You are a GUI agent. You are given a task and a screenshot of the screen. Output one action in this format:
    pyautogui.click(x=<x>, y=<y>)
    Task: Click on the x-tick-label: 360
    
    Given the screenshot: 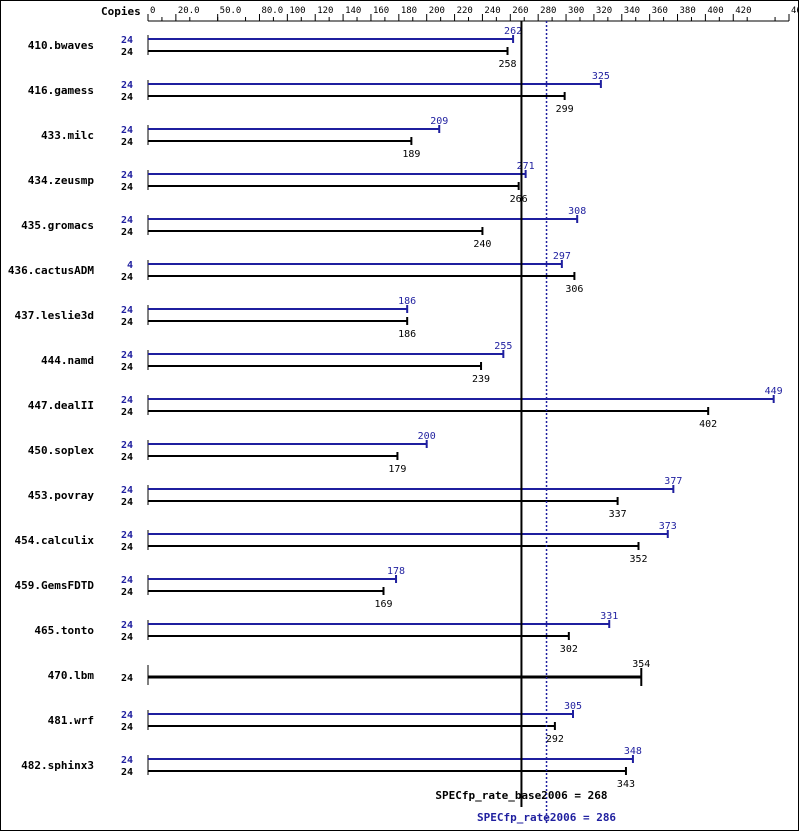 What is the action you would take?
    pyautogui.click(x=660, y=11)
    